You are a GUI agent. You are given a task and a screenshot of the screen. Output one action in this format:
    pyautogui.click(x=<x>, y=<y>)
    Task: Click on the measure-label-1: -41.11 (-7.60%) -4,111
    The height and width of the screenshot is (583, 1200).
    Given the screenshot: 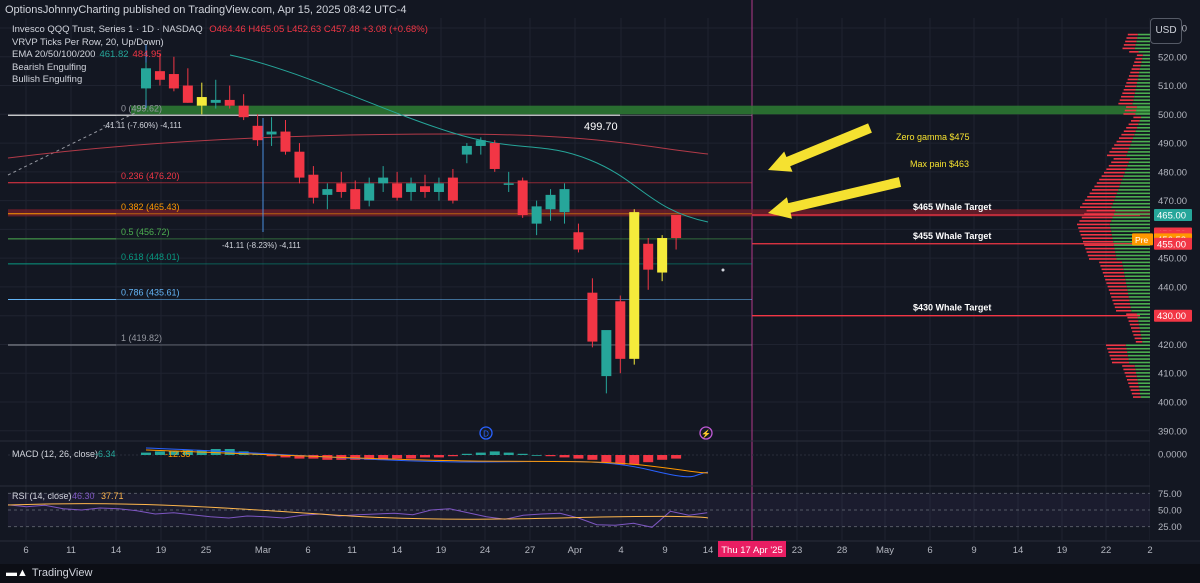 What is the action you would take?
    pyautogui.click(x=142, y=125)
    